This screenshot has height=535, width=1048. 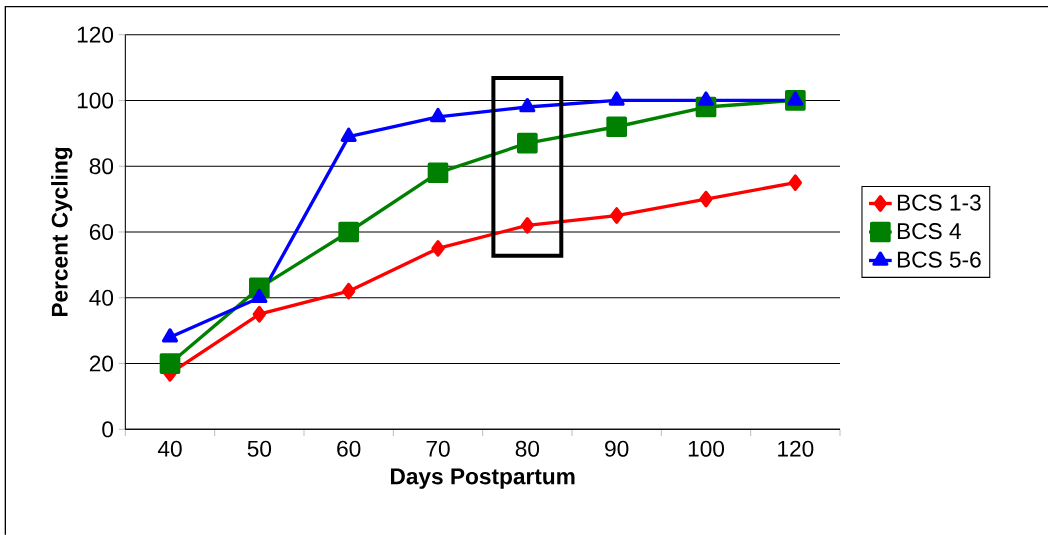 What do you see at coordinates (796, 448) in the screenshot?
I see `x-tick-label: 120` at bounding box center [796, 448].